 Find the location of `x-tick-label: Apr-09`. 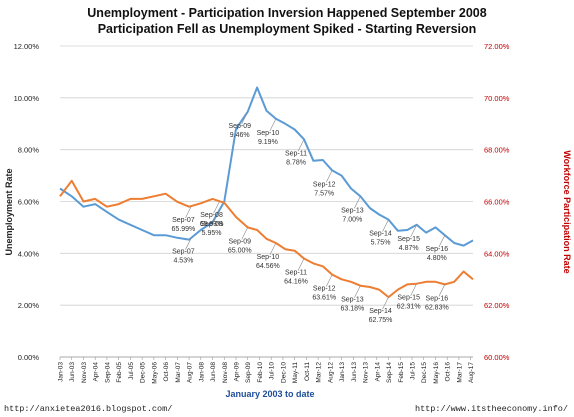

x-tick-label: Apr-09 is located at coordinates (236, 372).